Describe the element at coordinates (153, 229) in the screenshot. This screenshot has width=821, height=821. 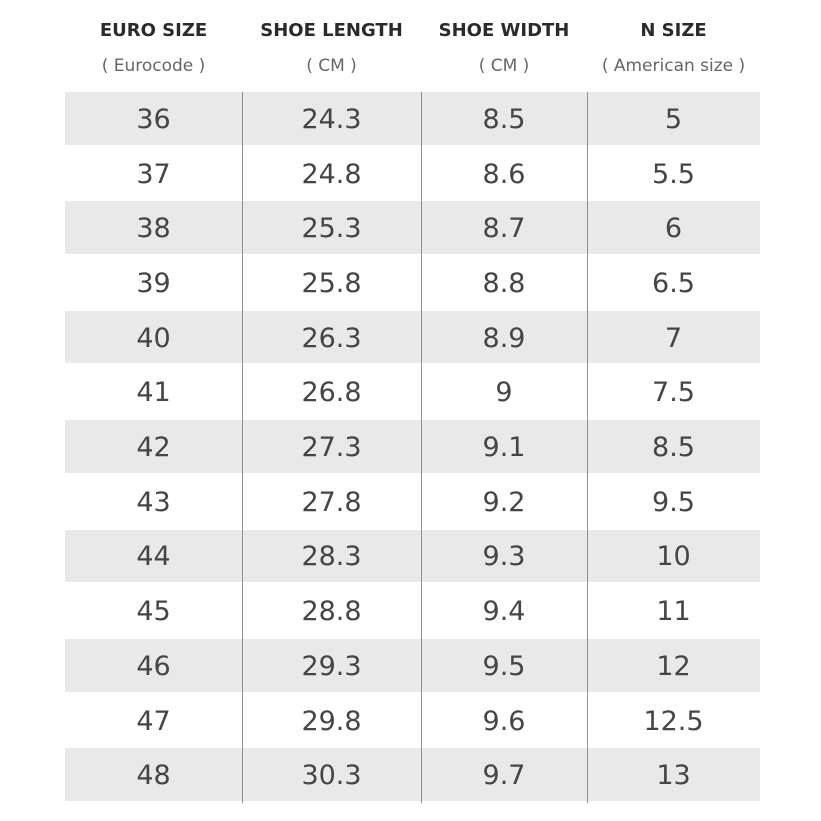
I see `table-cell: 38` at that location.